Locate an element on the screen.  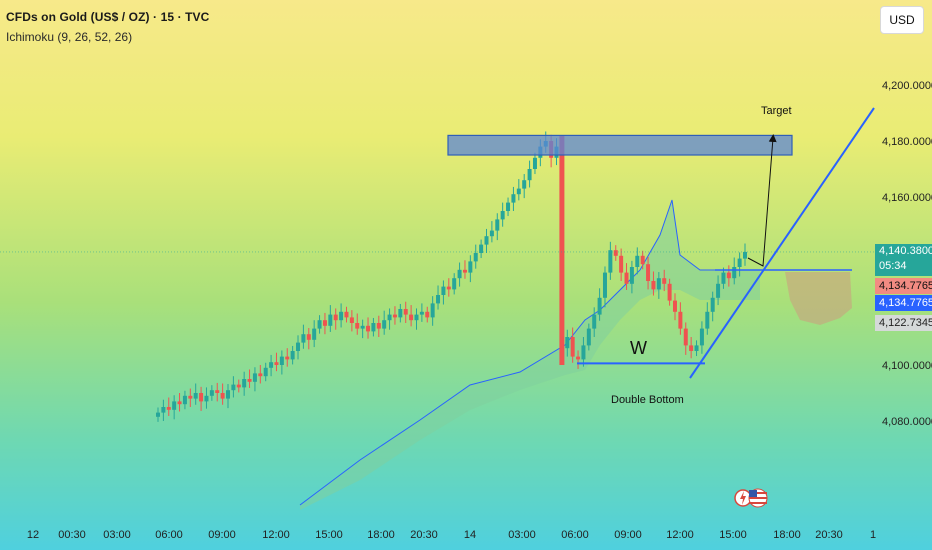
last-price-value: 4,140.3800 is located at coordinates (905, 251).